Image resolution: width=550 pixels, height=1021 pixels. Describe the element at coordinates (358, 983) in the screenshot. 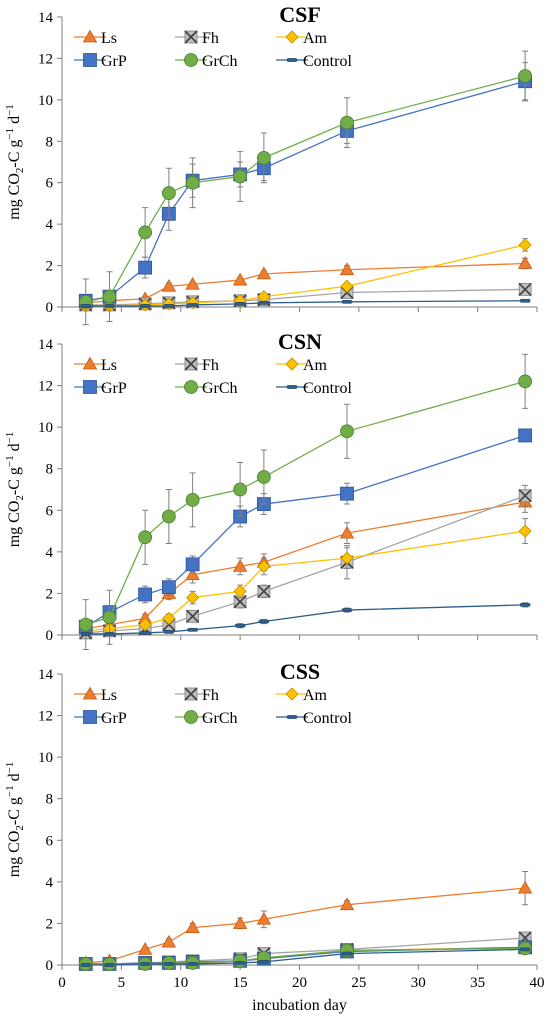

I see `x-tick-label: 25` at that location.